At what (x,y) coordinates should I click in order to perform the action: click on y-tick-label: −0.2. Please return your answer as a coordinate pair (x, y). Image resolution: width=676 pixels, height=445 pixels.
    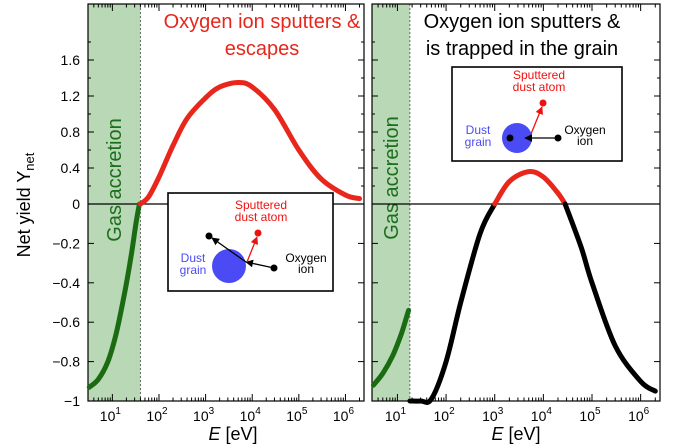
    Looking at the image, I should click on (66, 243).